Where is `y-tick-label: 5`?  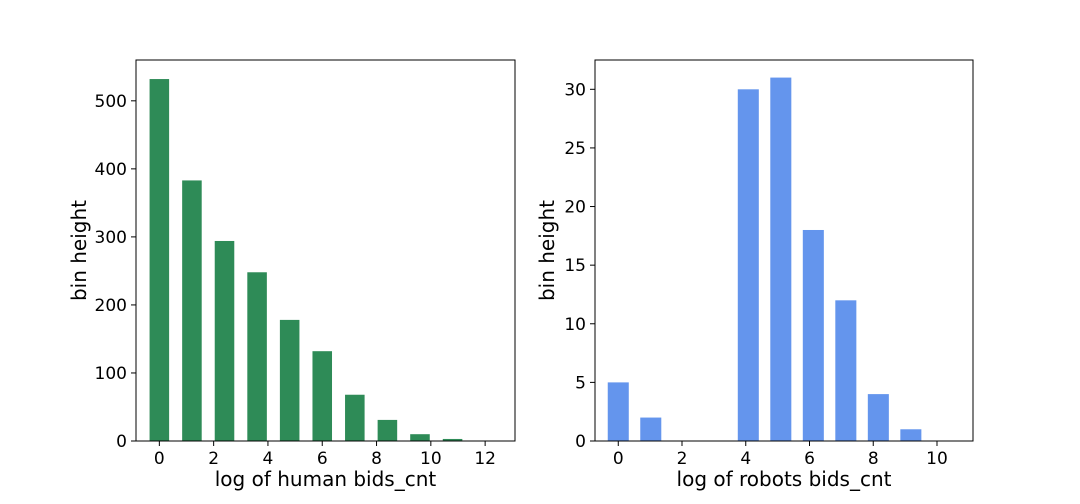
y-tick-label: 5 is located at coordinates (580, 383).